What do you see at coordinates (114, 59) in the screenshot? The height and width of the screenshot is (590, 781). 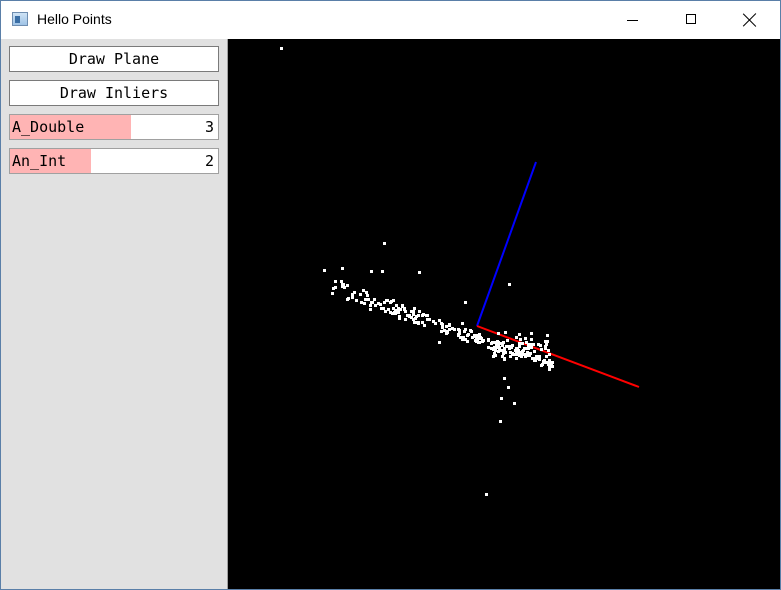 I see `draw-plane-button: Draw Plane` at bounding box center [114, 59].